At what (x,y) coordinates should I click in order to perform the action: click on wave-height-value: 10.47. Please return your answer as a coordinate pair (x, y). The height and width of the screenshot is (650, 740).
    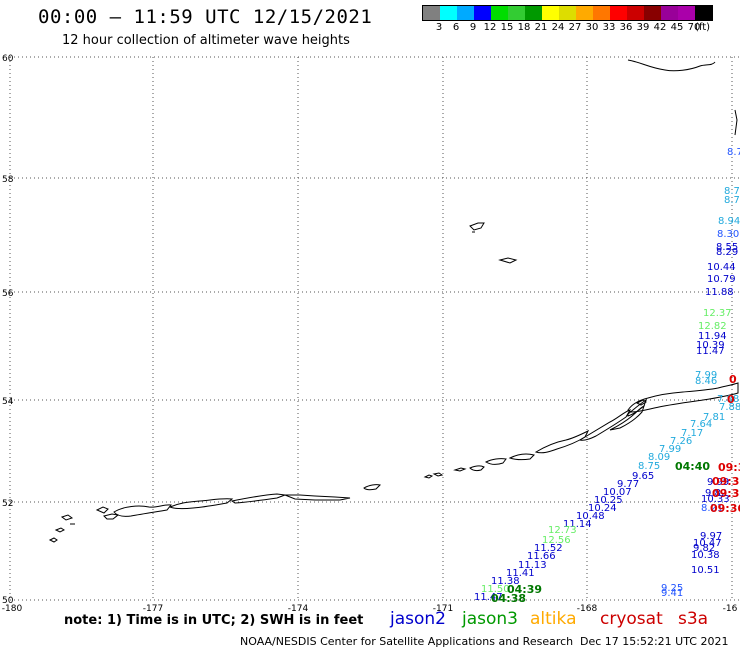
    Looking at the image, I should click on (707, 543).